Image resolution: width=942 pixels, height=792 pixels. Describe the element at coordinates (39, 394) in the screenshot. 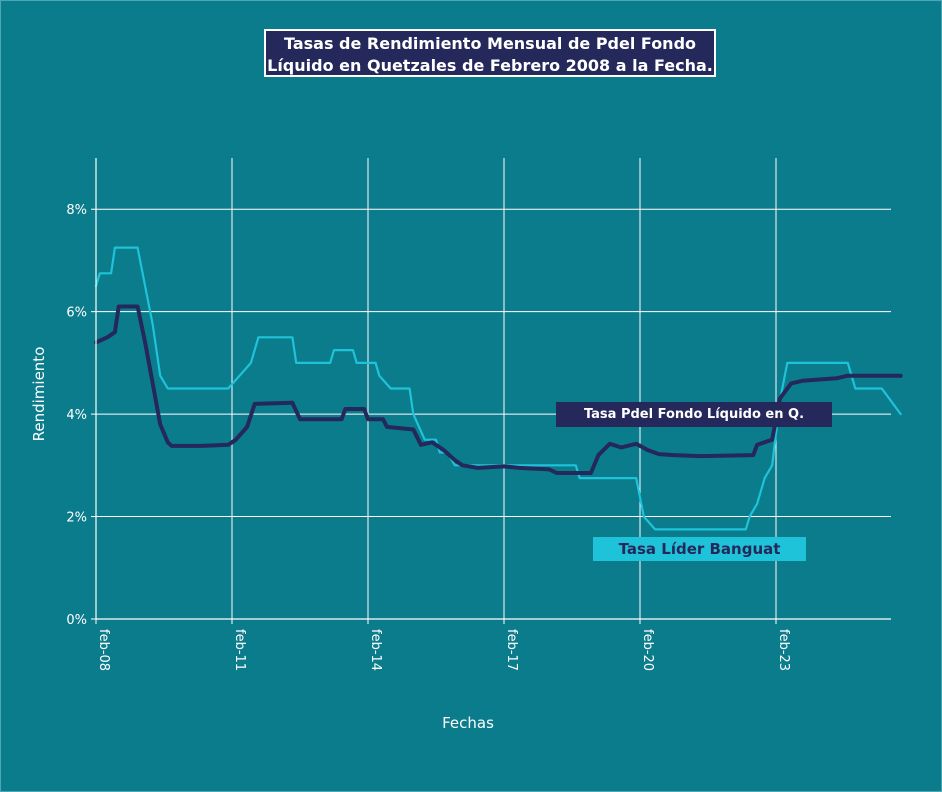

I see `y-axis-title: Rendimiento` at that location.